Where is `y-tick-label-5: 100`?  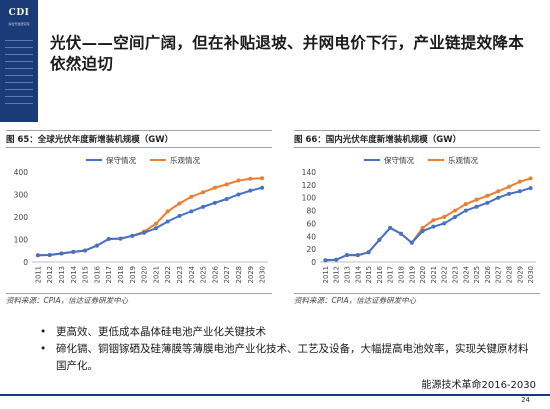 y-tick-label-5: 100 is located at coordinates (309, 198).